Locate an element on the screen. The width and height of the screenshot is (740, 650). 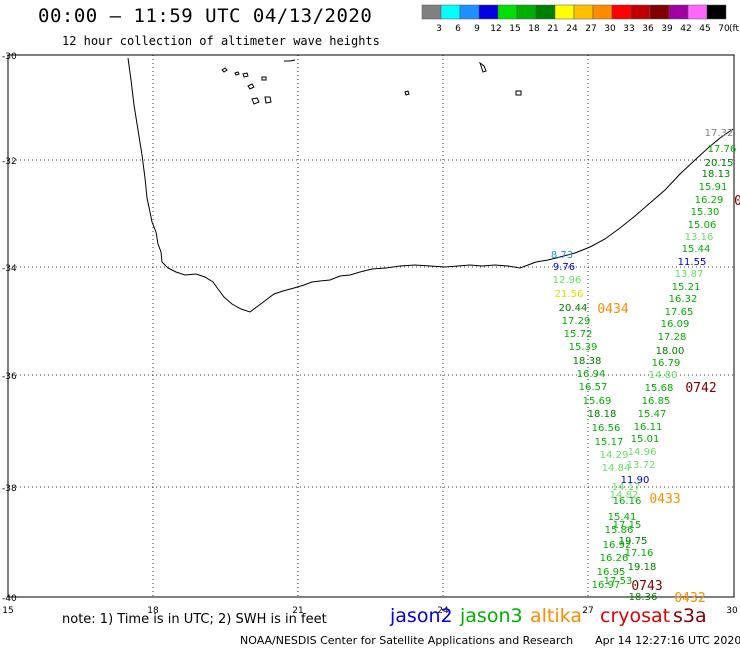
pass-time-label: 0742 is located at coordinates (700, 388).